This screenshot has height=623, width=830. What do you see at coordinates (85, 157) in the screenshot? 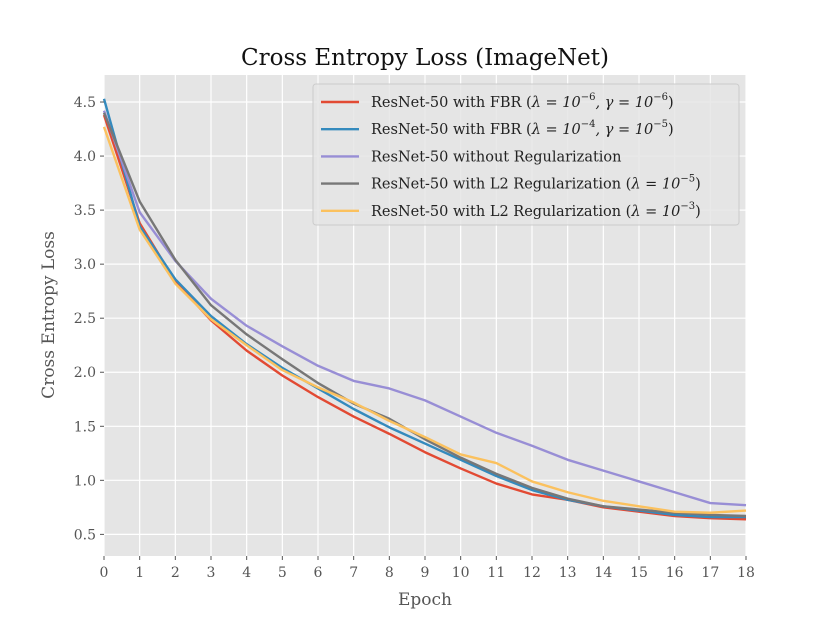
I see `y-tick-label: 4.0` at bounding box center [85, 157].